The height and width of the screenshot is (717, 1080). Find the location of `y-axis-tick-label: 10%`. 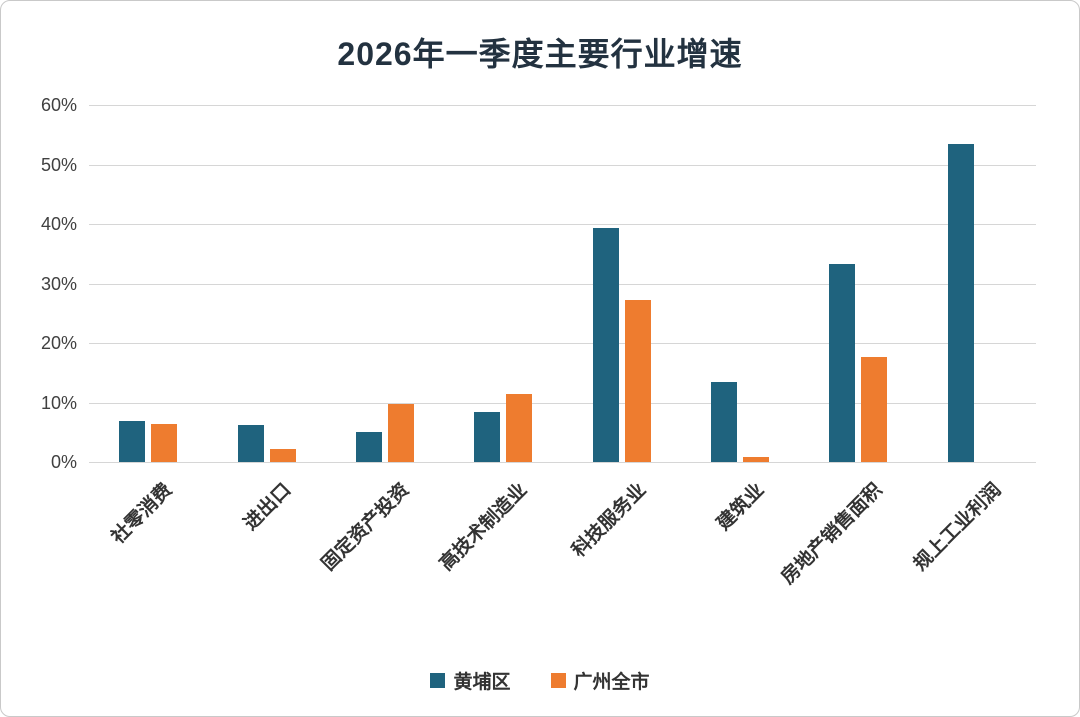

y-axis-tick-label: 10% is located at coordinates (58, 402).